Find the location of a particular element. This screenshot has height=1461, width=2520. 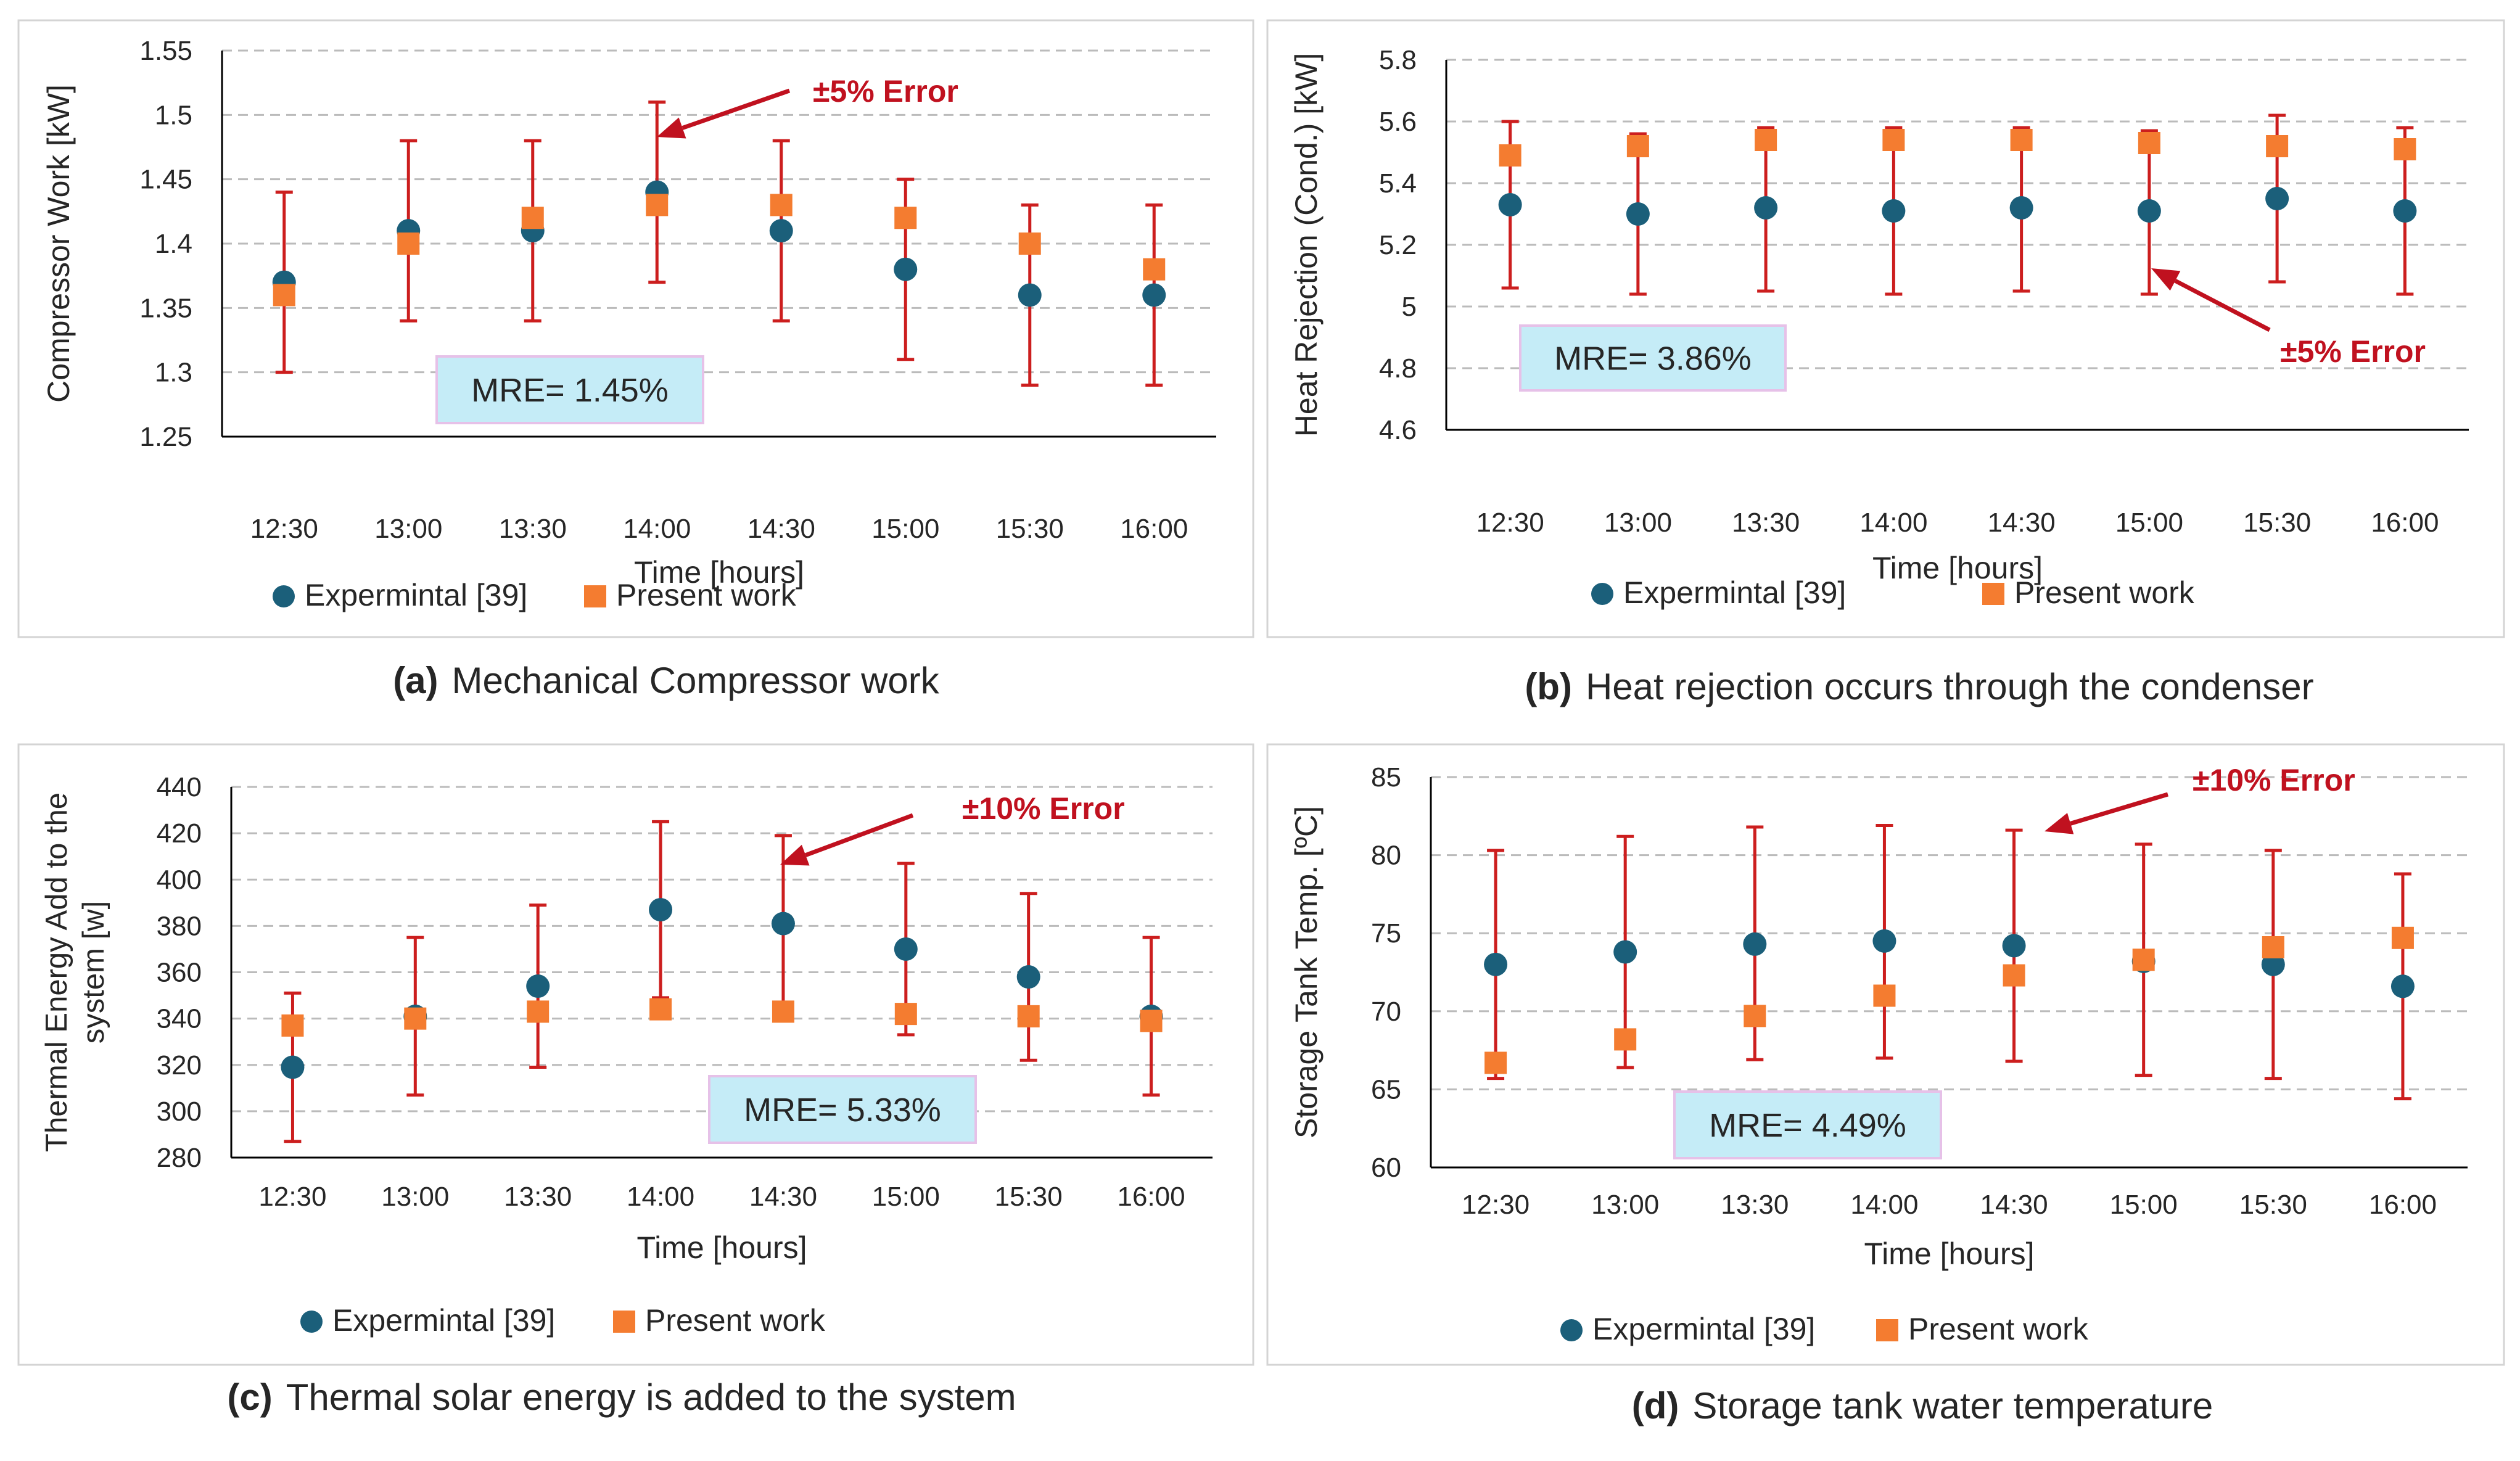

mre-label: MRE= 1.45% is located at coordinates (570, 390).